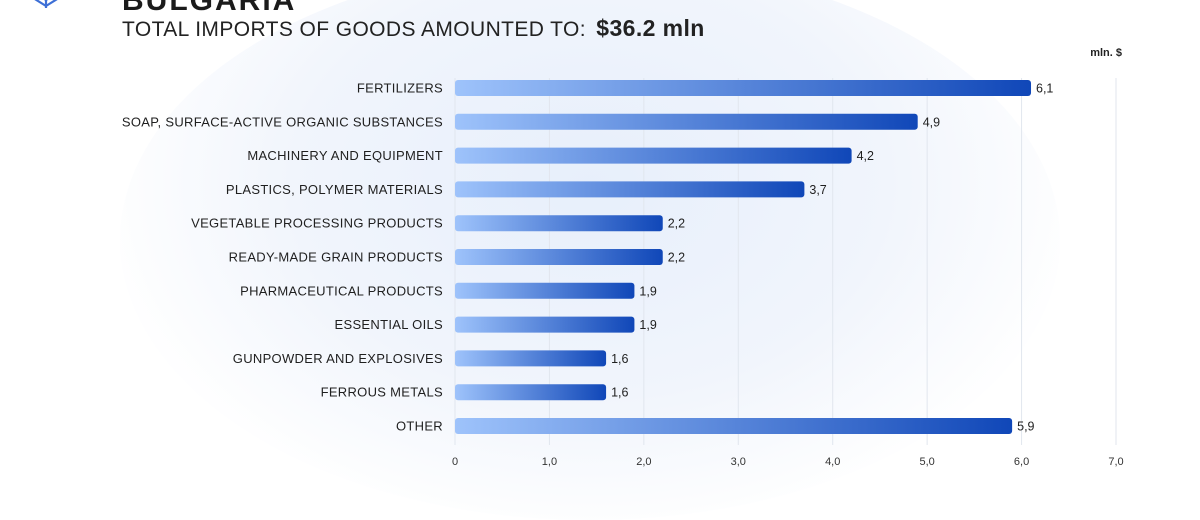 Image resolution: width=1200 pixels, height=520 pixels. I want to click on headline-subtitle: TOTAL IMPORTS OF GOODS AMOUNTED TO:, so click(354, 29).